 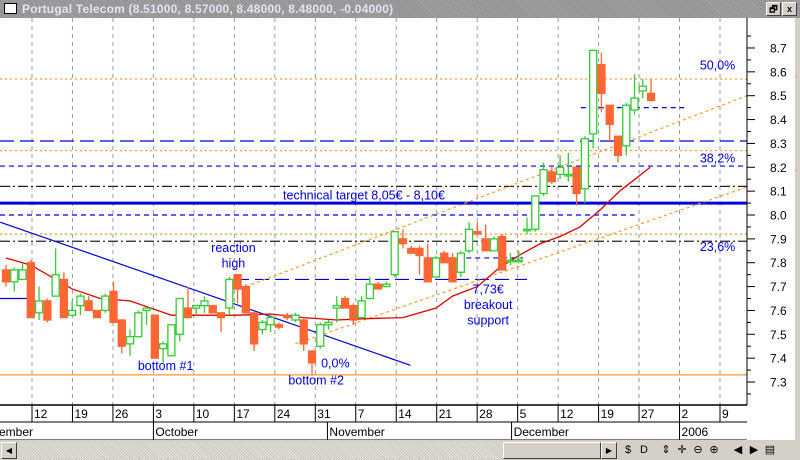 I want to click on chart-annotation: 0,0%, so click(x=335, y=364).